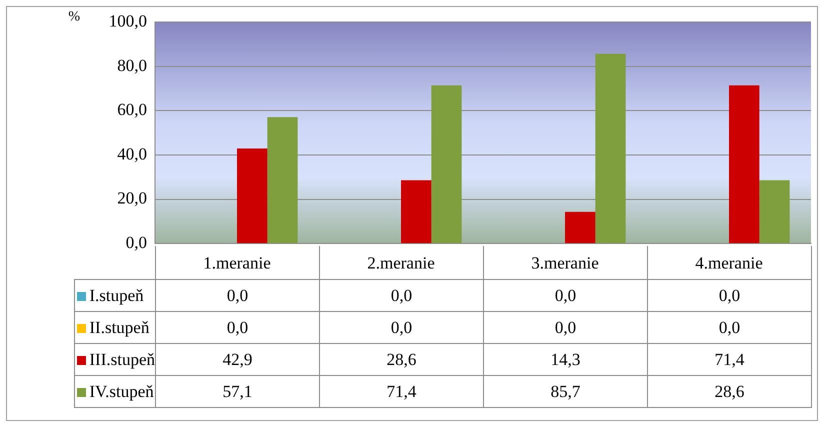  What do you see at coordinates (115, 360) in the screenshot?
I see `legend-label: III.stupeň` at bounding box center [115, 360].